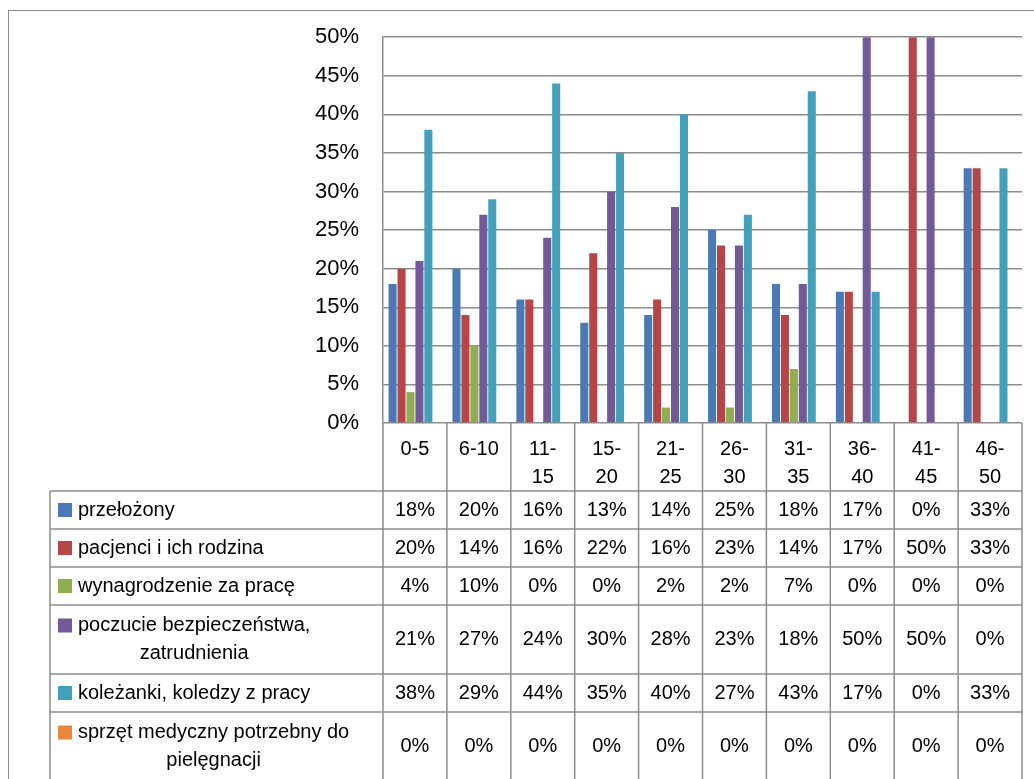  What do you see at coordinates (336, 113) in the screenshot?
I see `y-tick-label: 40%` at bounding box center [336, 113].